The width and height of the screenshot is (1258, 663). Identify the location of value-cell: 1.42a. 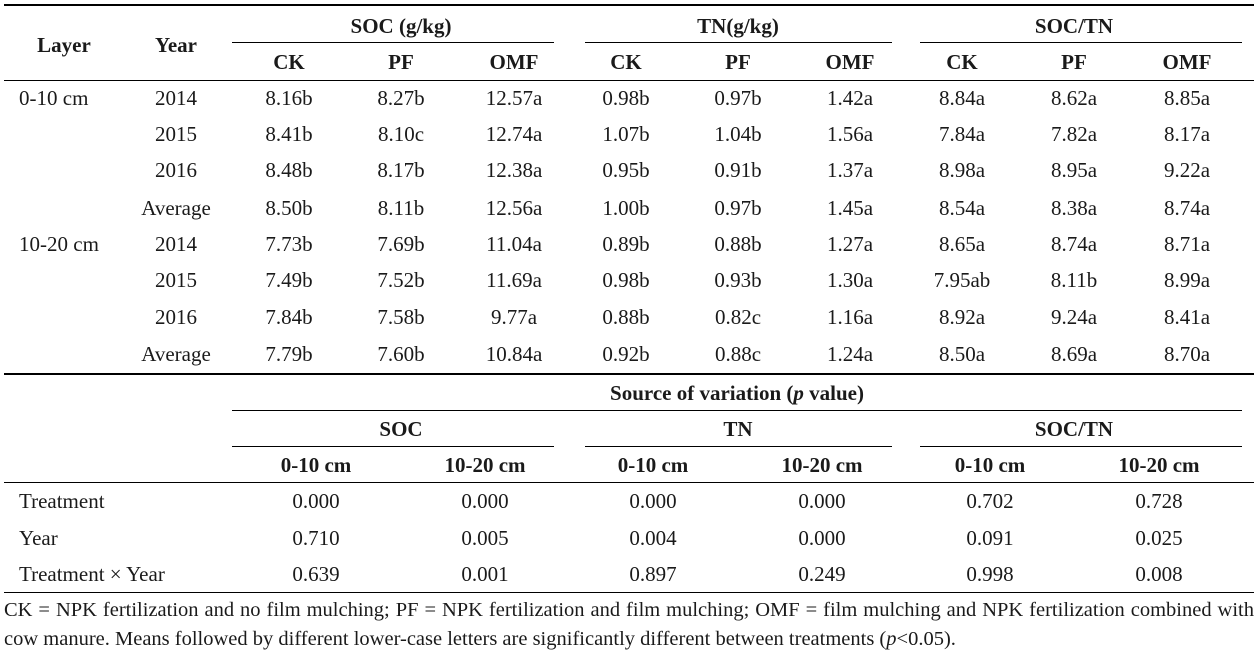
(850, 98).